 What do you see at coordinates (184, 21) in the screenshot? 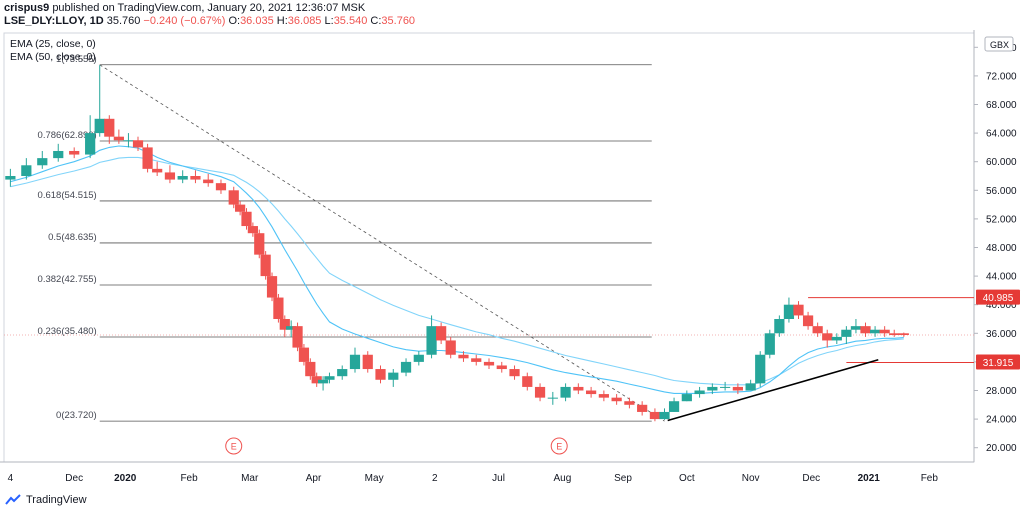
I see `price-change: −0.240 (−0.67%)` at bounding box center [184, 21].